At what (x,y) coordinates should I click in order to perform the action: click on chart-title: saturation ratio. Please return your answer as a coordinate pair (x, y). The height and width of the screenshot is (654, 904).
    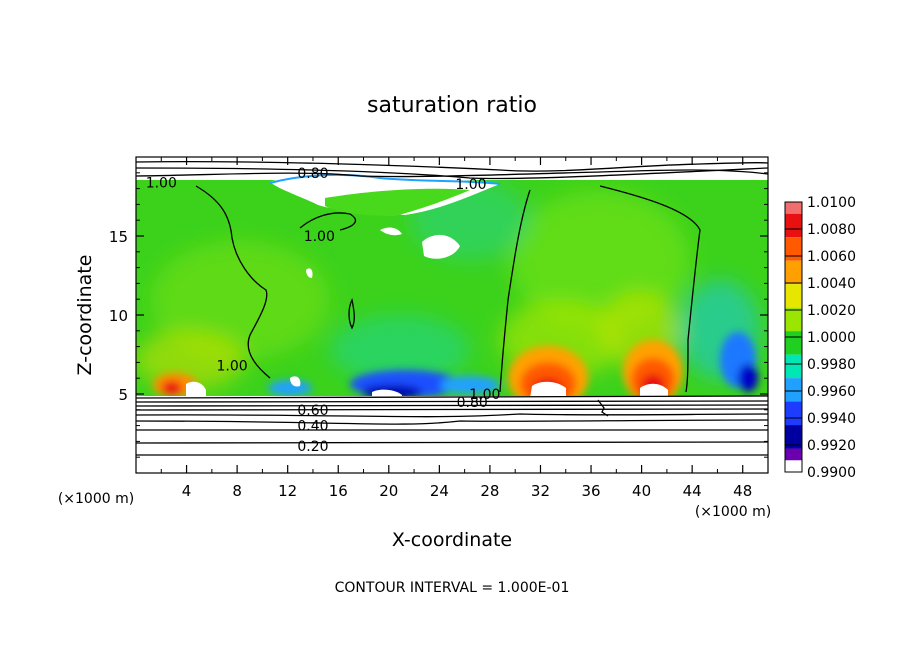
    Looking at the image, I should click on (452, 105).